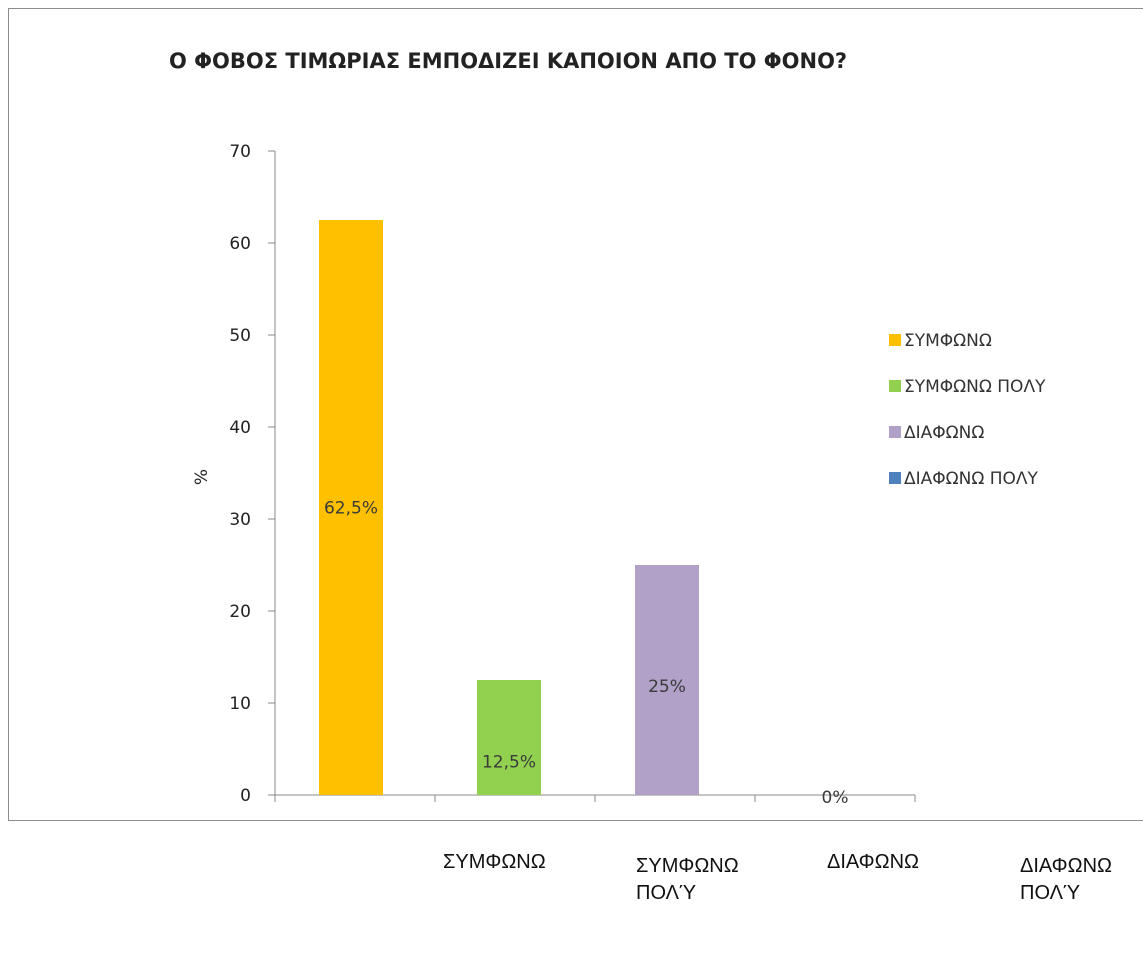 The image size is (1143, 965). What do you see at coordinates (835, 798) in the screenshot?
I see `data-label: 0%` at bounding box center [835, 798].